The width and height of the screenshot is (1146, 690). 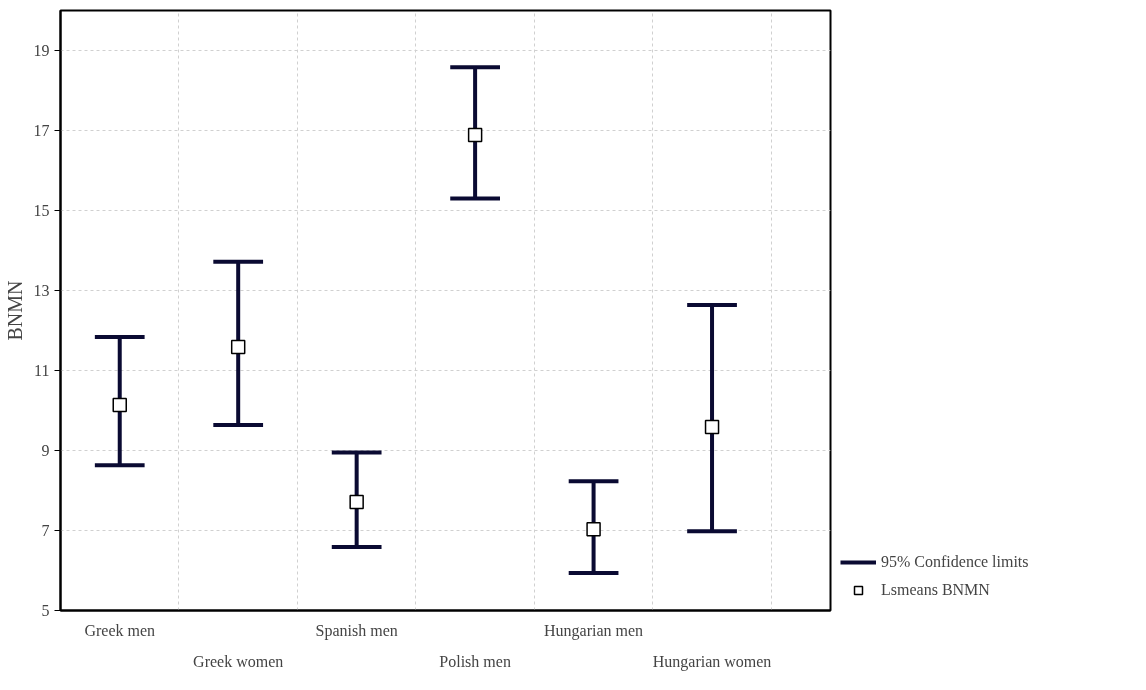 I want to click on x-tick-label: Spanish men, so click(x=356, y=630).